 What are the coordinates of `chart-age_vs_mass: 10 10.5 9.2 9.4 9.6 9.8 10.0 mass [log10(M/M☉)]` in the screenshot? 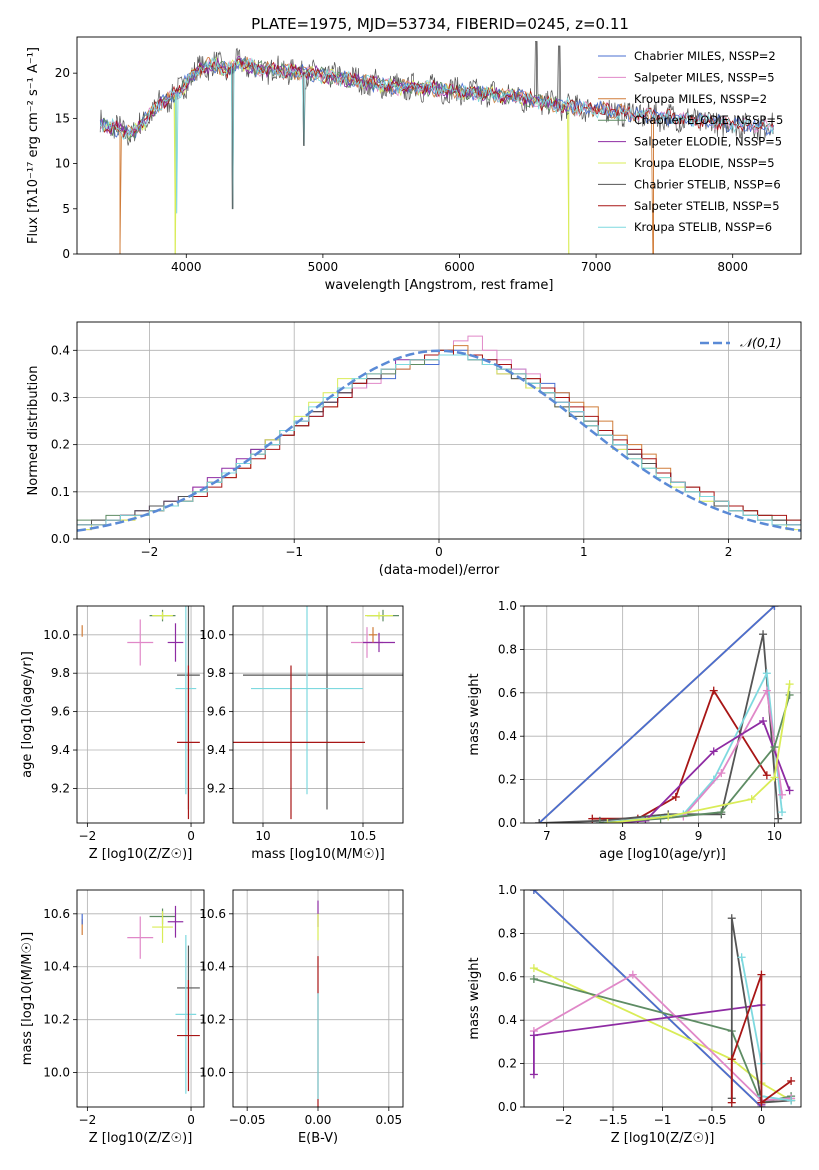 It's located at (301, 733).